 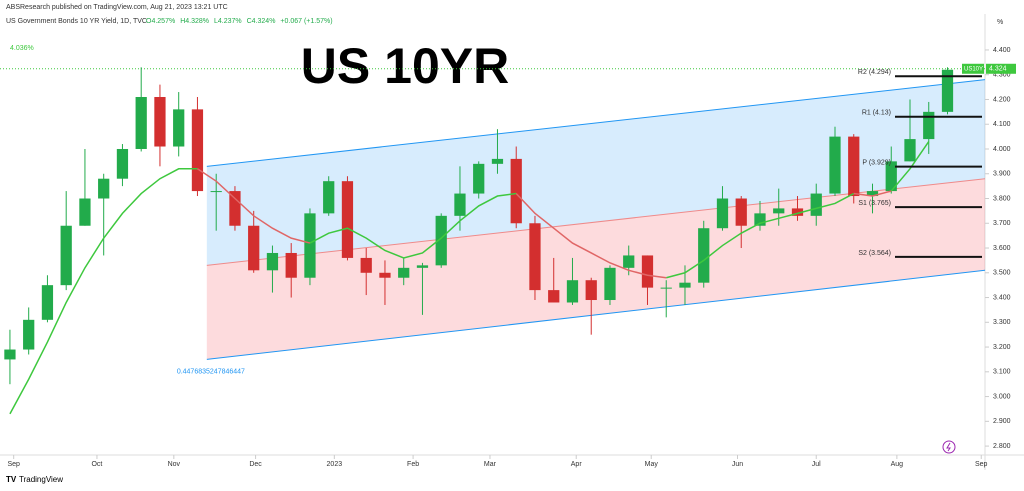 I want to click on x-tick-label: Aug, so click(x=897, y=464).